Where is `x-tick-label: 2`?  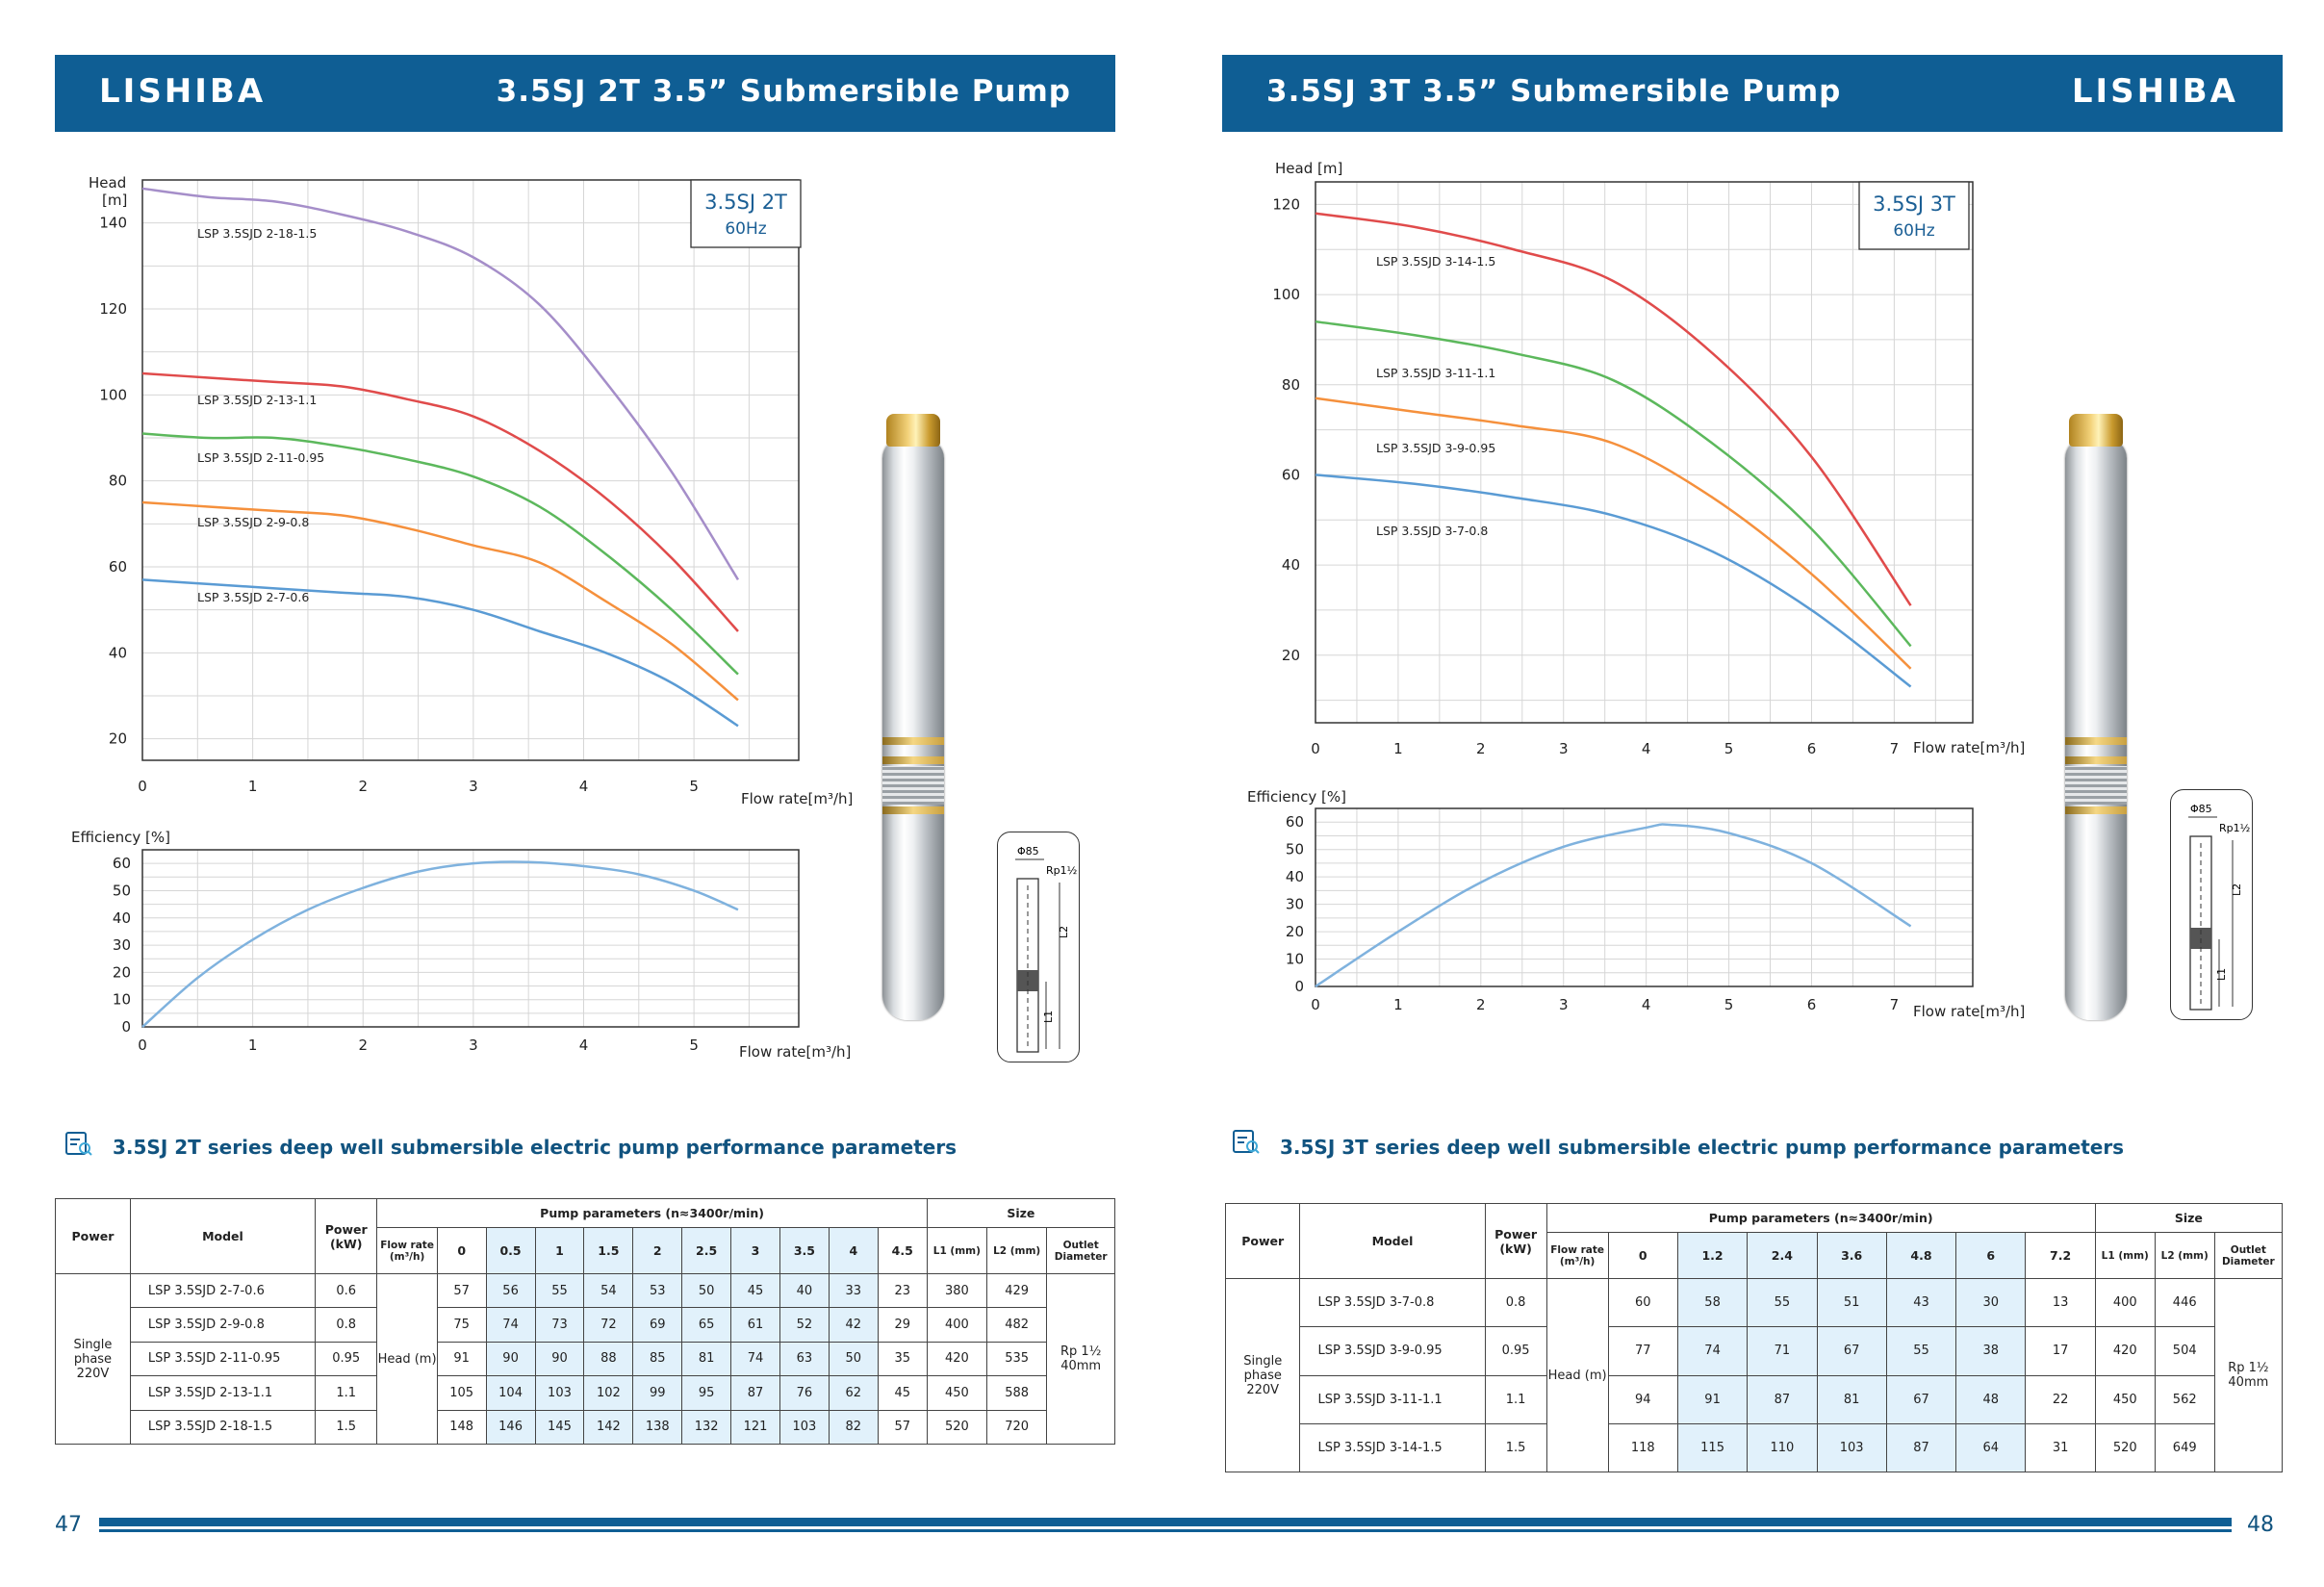
x-tick-label: 2 is located at coordinates (1481, 1005).